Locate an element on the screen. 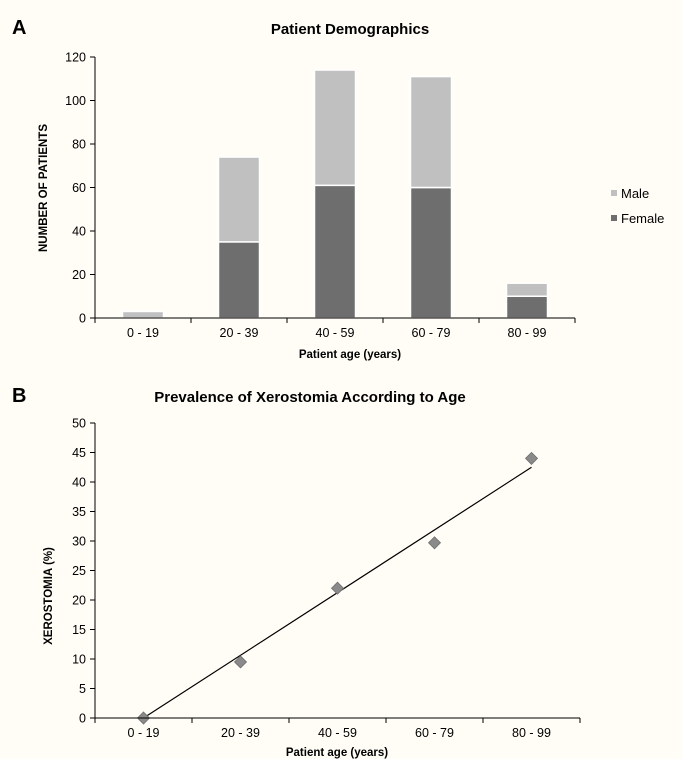 This screenshot has width=682, height=759. panel-a-legend: Male Female is located at coordinates (637, 206).